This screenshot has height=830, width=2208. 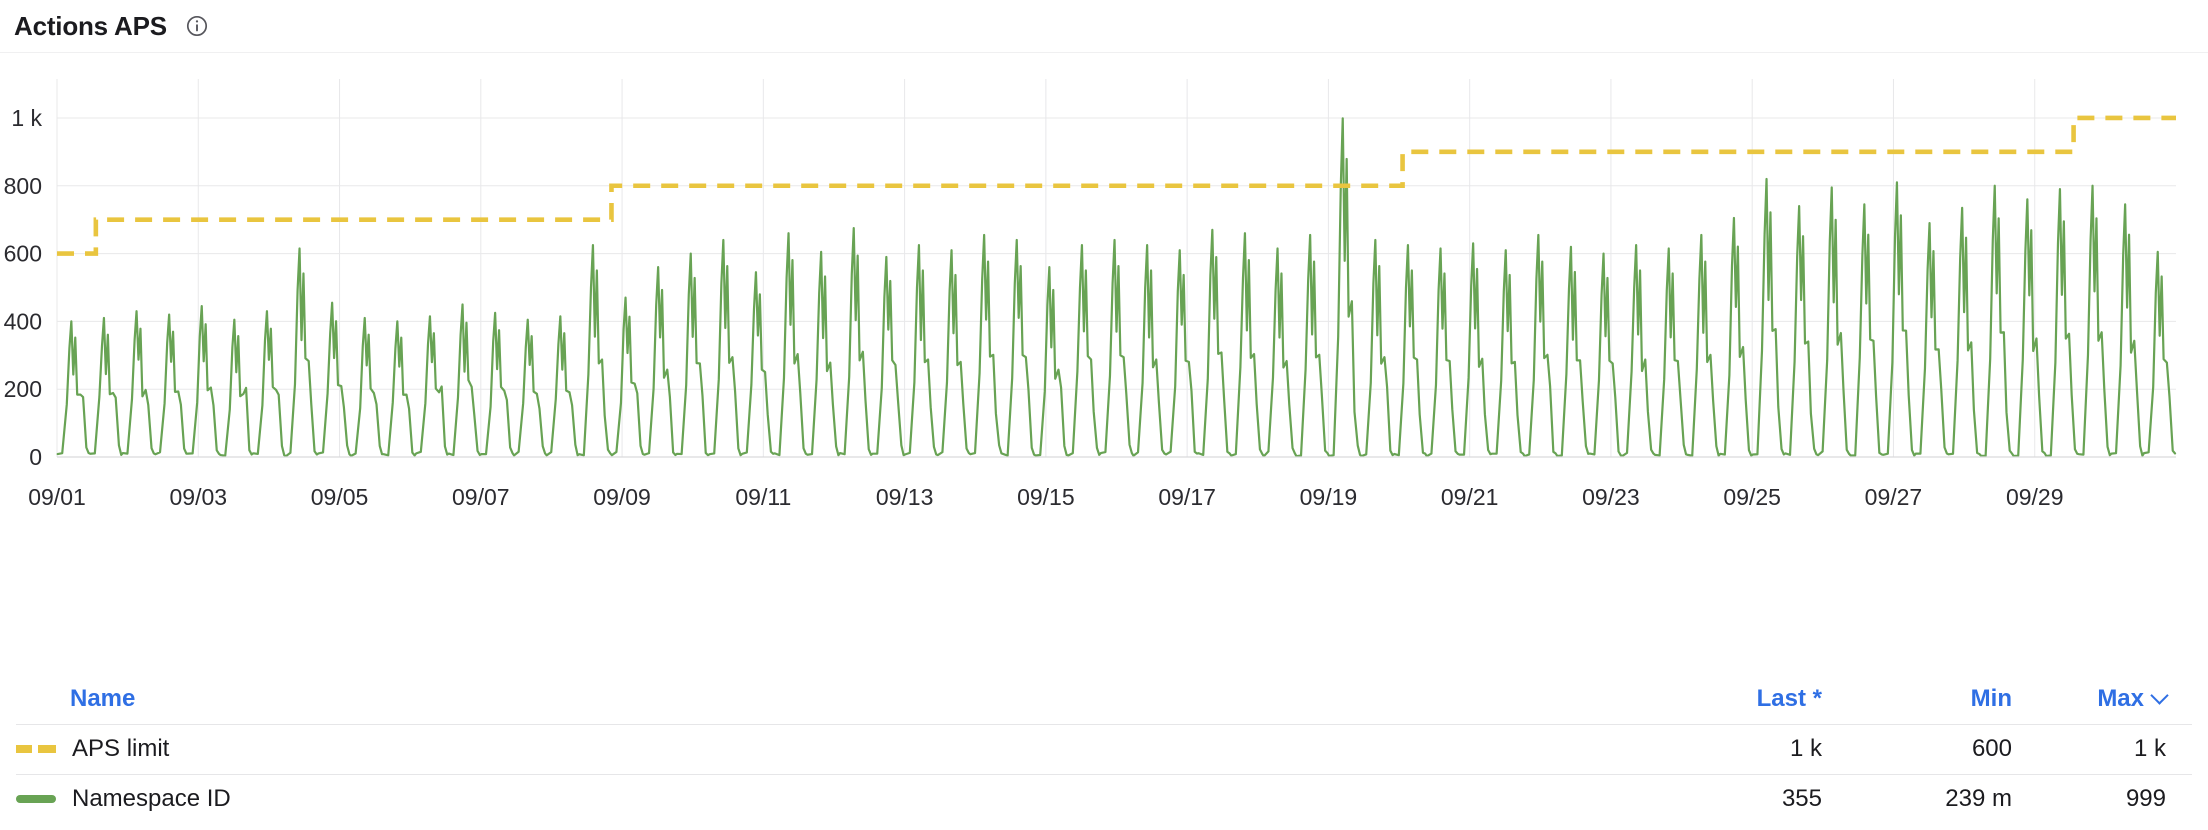 What do you see at coordinates (622, 497) in the screenshot?
I see `x-axis-tick-label: 09/09` at bounding box center [622, 497].